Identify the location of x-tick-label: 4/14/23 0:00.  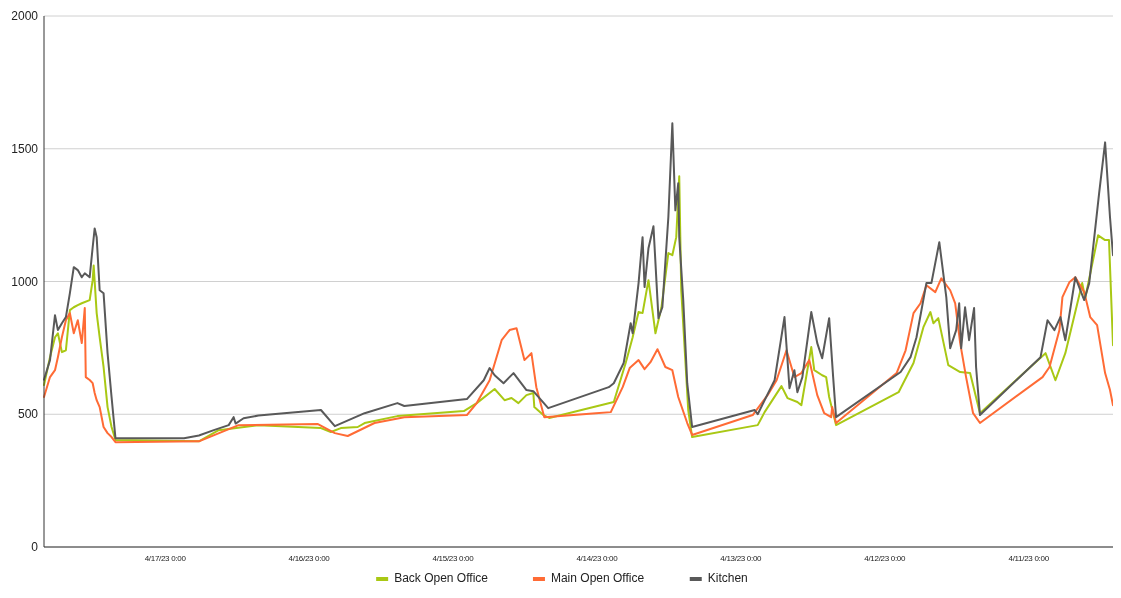
(597, 558).